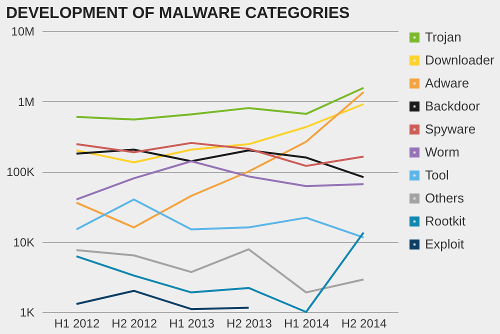 The image size is (500, 334). Describe the element at coordinates (178, 13) in the screenshot. I see `chart-title: DEVELOPMENT OF MALWARE CATEGORIES` at that location.